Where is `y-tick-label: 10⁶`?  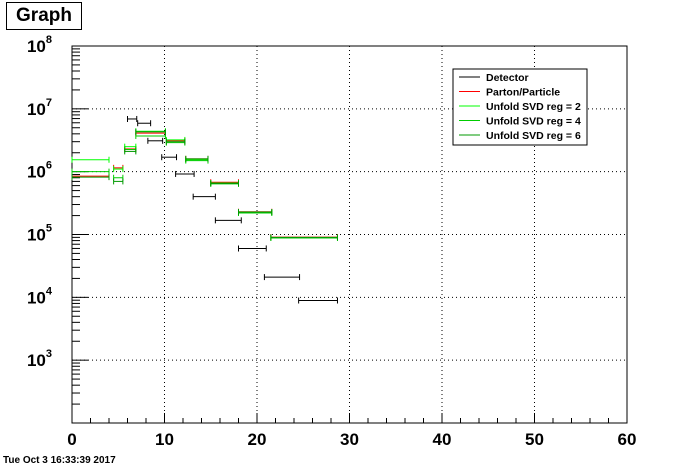 y-tick-label: 10⁶ is located at coordinates (39, 171).